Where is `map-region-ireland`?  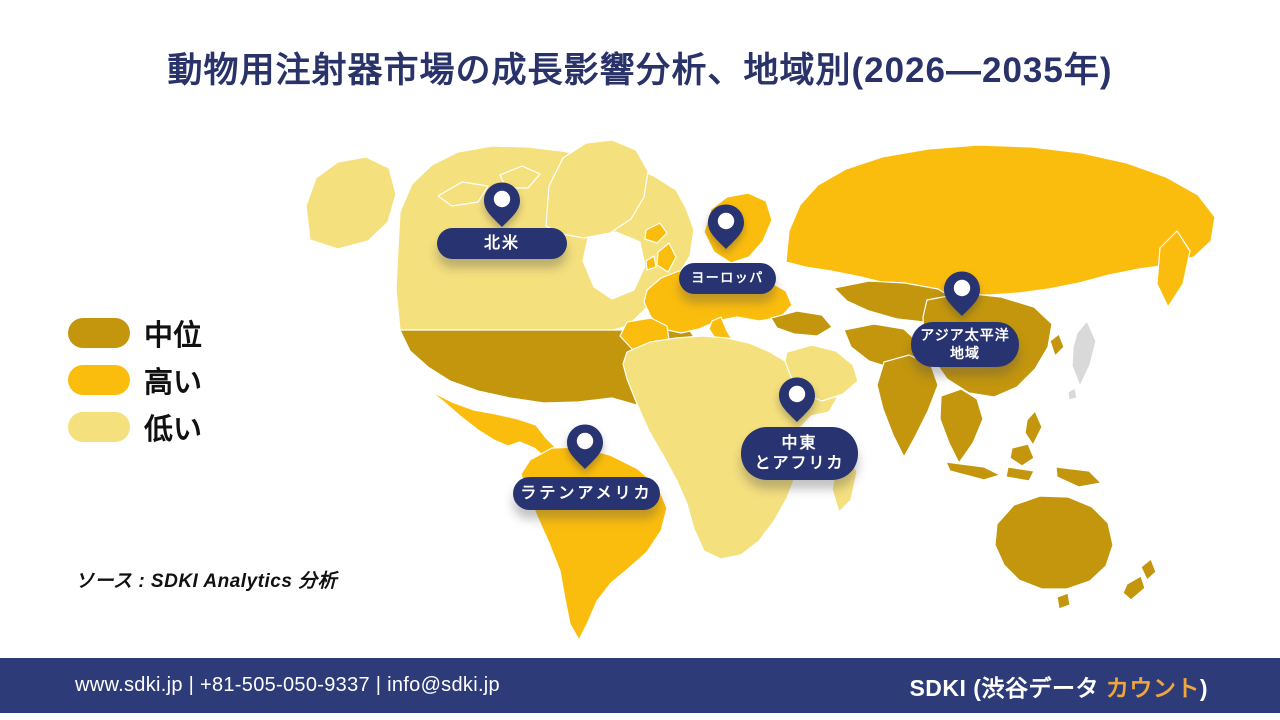 map-region-ireland is located at coordinates (651, 263).